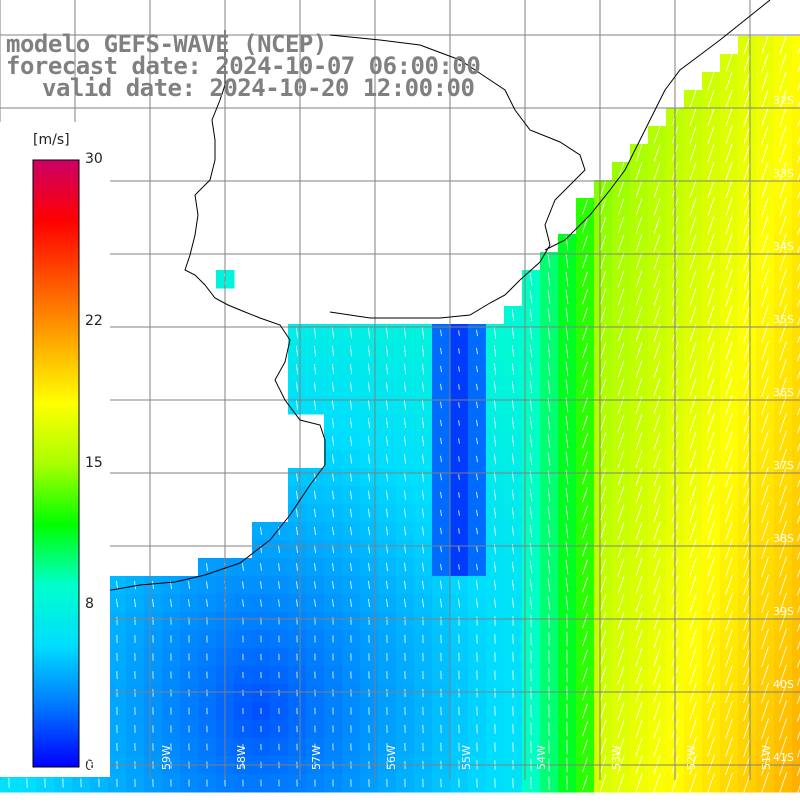 Image resolution: width=800 pixels, height=804 pixels. I want to click on latitude-label: 41S, so click(783, 757).